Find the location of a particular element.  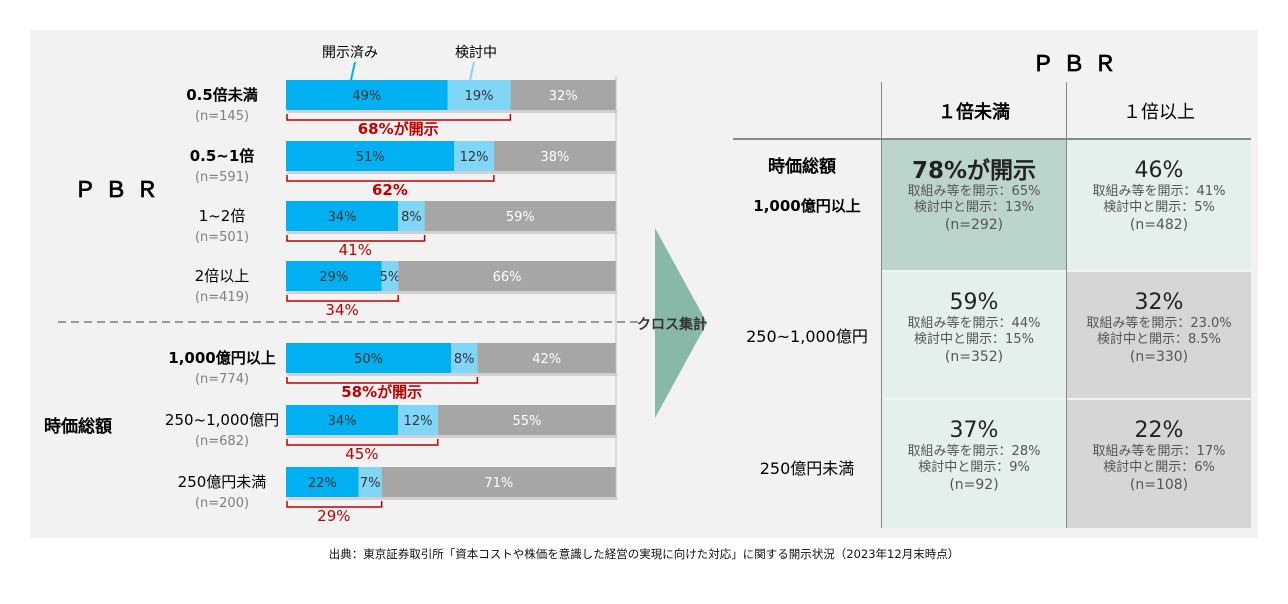

cell-value: 46% is located at coordinates (1159, 170).